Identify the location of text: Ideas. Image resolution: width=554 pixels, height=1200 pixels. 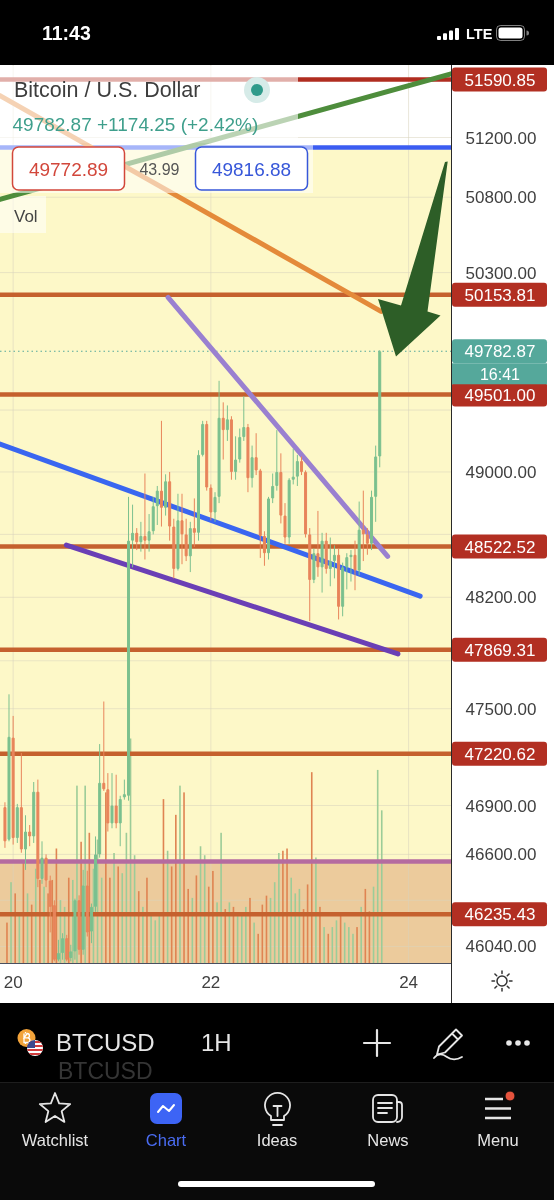
(277, 1140).